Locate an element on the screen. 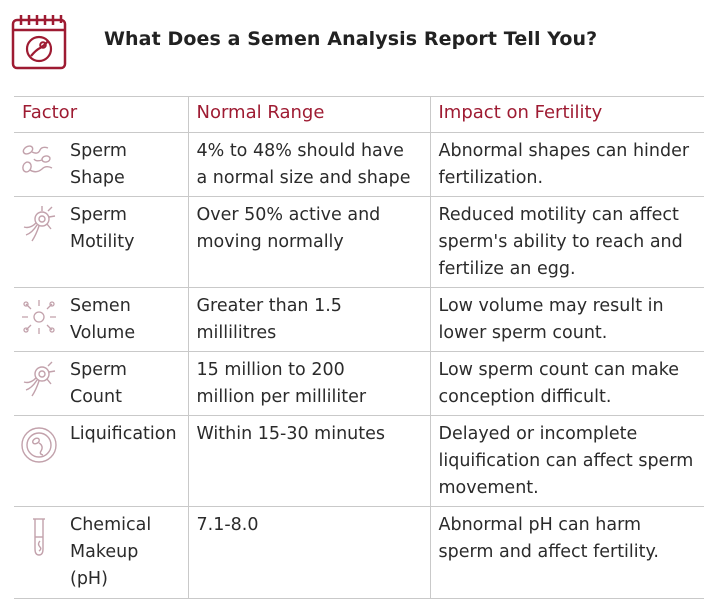  table-header-row: Factor Normal Range Impact on Fertility is located at coordinates (359, 114).